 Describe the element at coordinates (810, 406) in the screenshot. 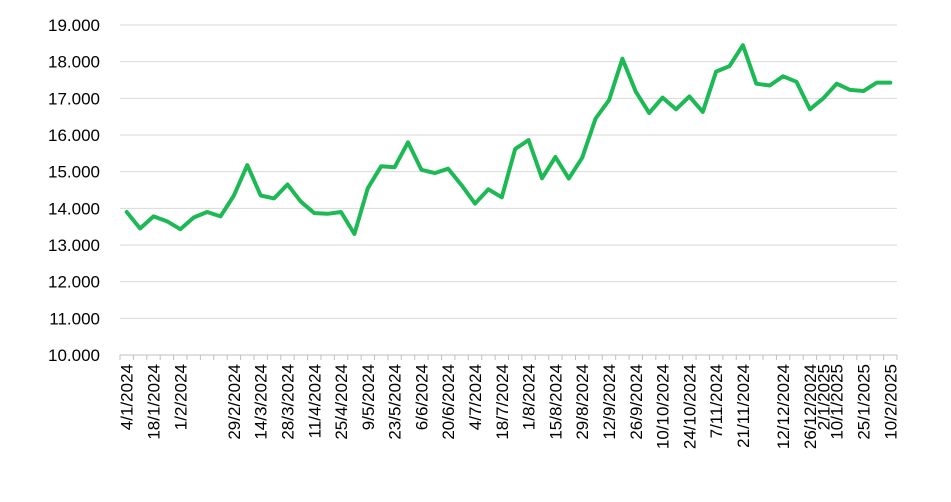

I see `x-tick-label: 26/12/2024` at that location.